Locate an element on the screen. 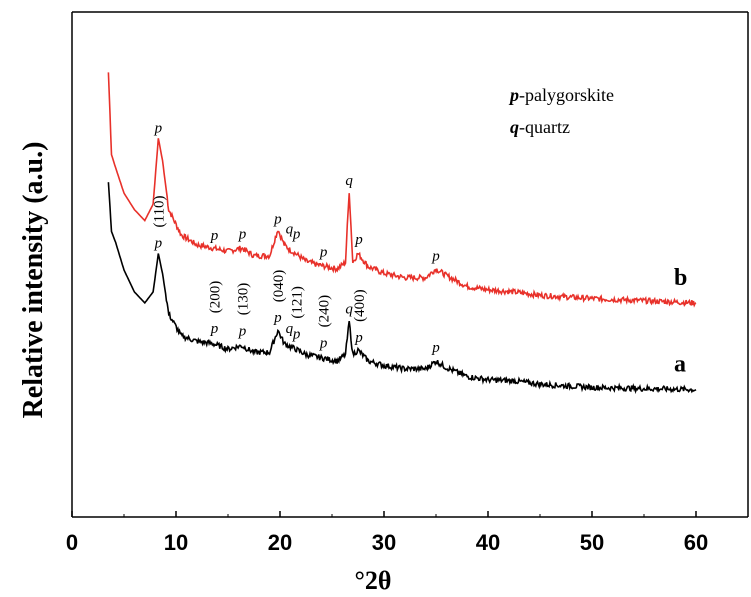 The width and height of the screenshot is (751, 597). legend-entry-palygorskite: p-palygorskite is located at coordinates (561, 95).